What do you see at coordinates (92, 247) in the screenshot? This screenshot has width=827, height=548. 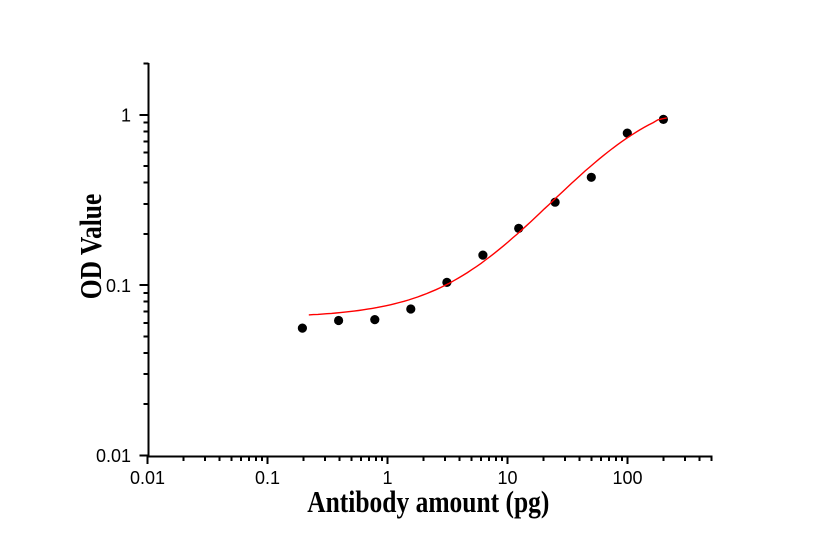 I see `svg-text: OD Value` at bounding box center [92, 247].